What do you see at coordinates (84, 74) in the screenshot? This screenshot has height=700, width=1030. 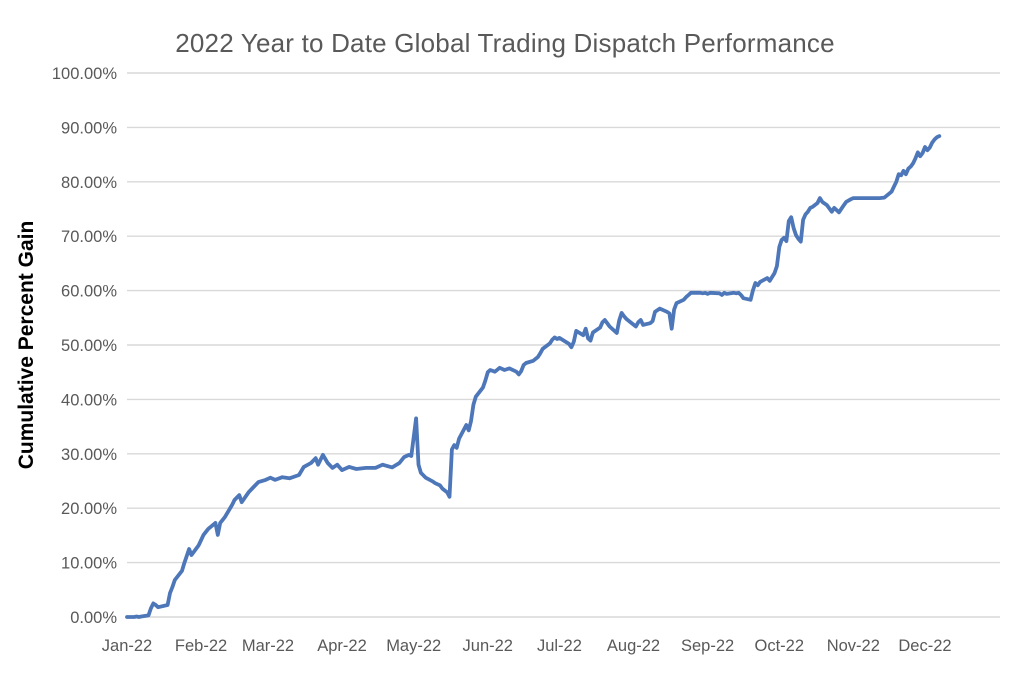 I see `y-tick-label: 100.00%` at bounding box center [84, 74].